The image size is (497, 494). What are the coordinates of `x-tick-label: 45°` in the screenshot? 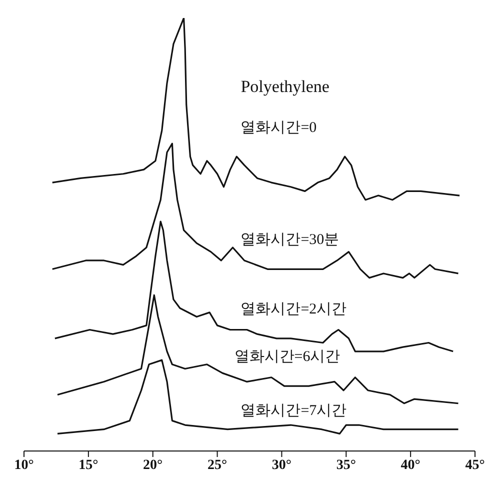 It's located at (475, 465).